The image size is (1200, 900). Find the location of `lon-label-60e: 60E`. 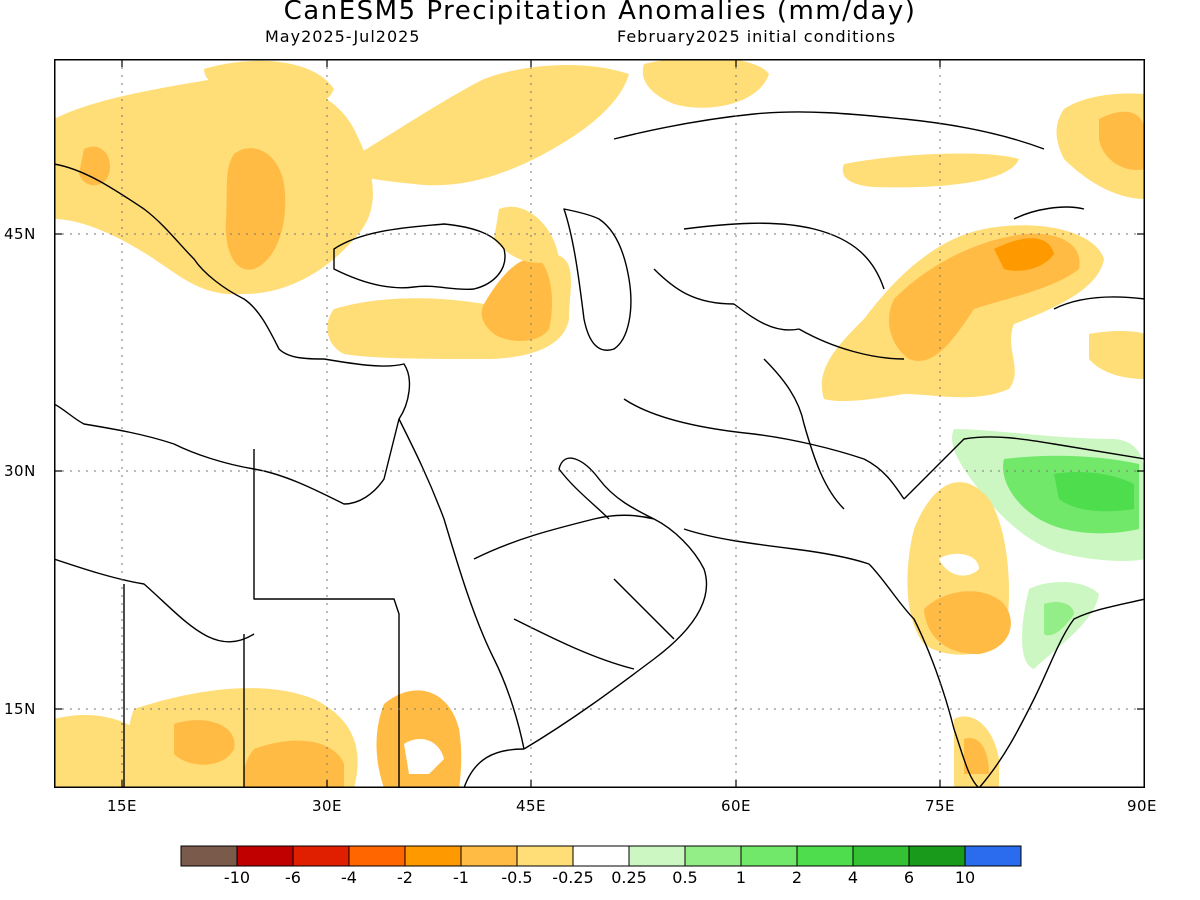

lon-label-60e: 60E is located at coordinates (736, 806).